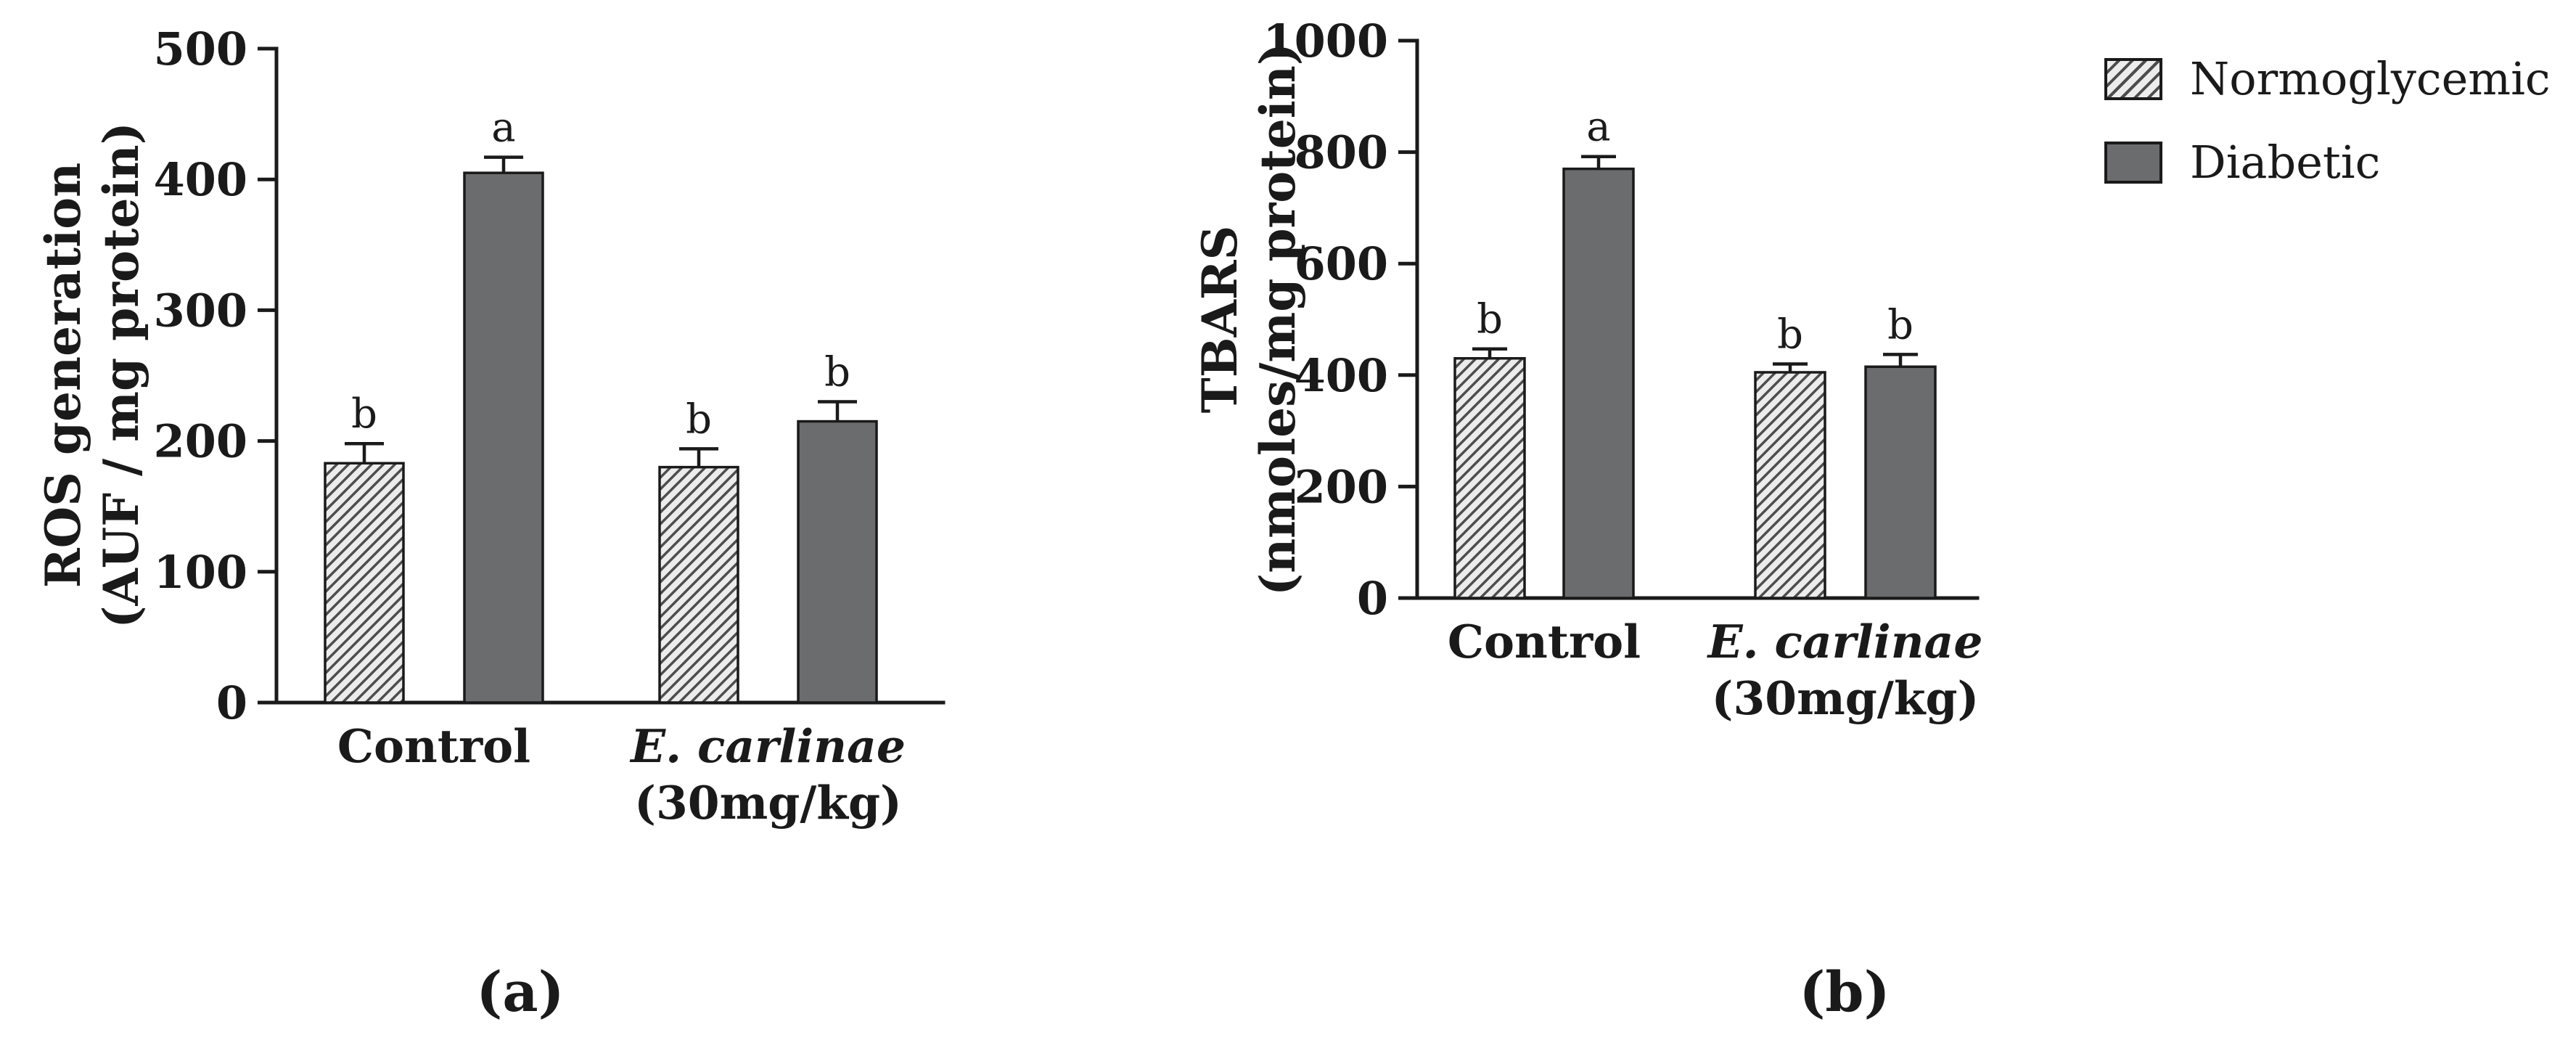  Describe the element at coordinates (2133, 78) in the screenshot. I see `normoglycemic-hatched-swatch-icon` at that location.